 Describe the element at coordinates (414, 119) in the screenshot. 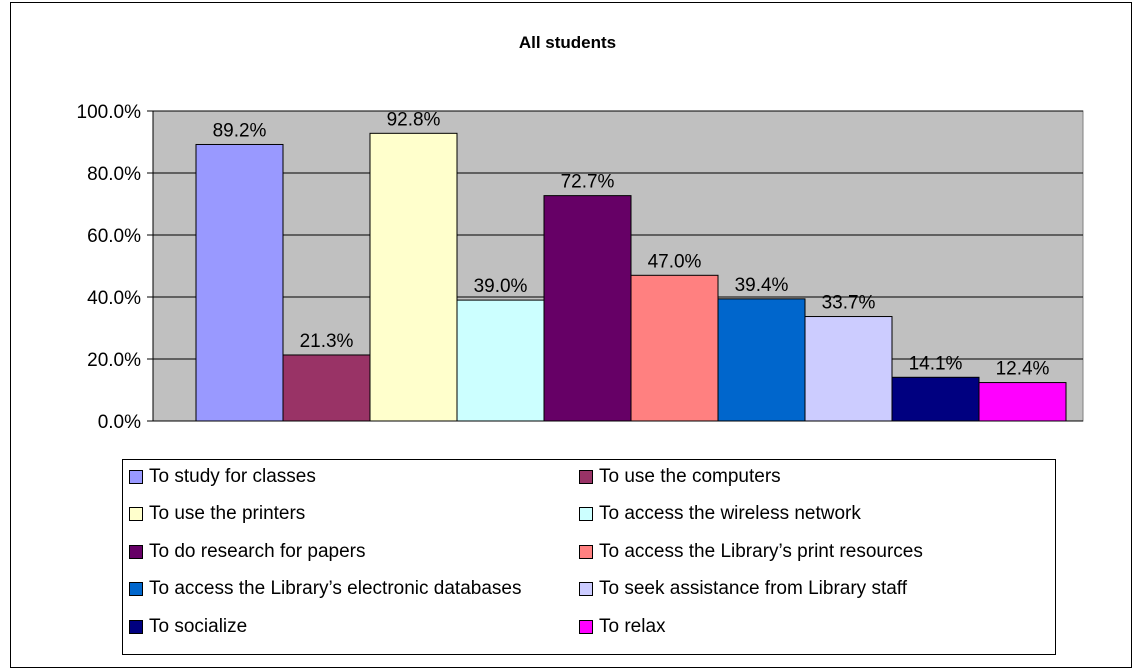

I see `data-label: 92.8%` at that location.